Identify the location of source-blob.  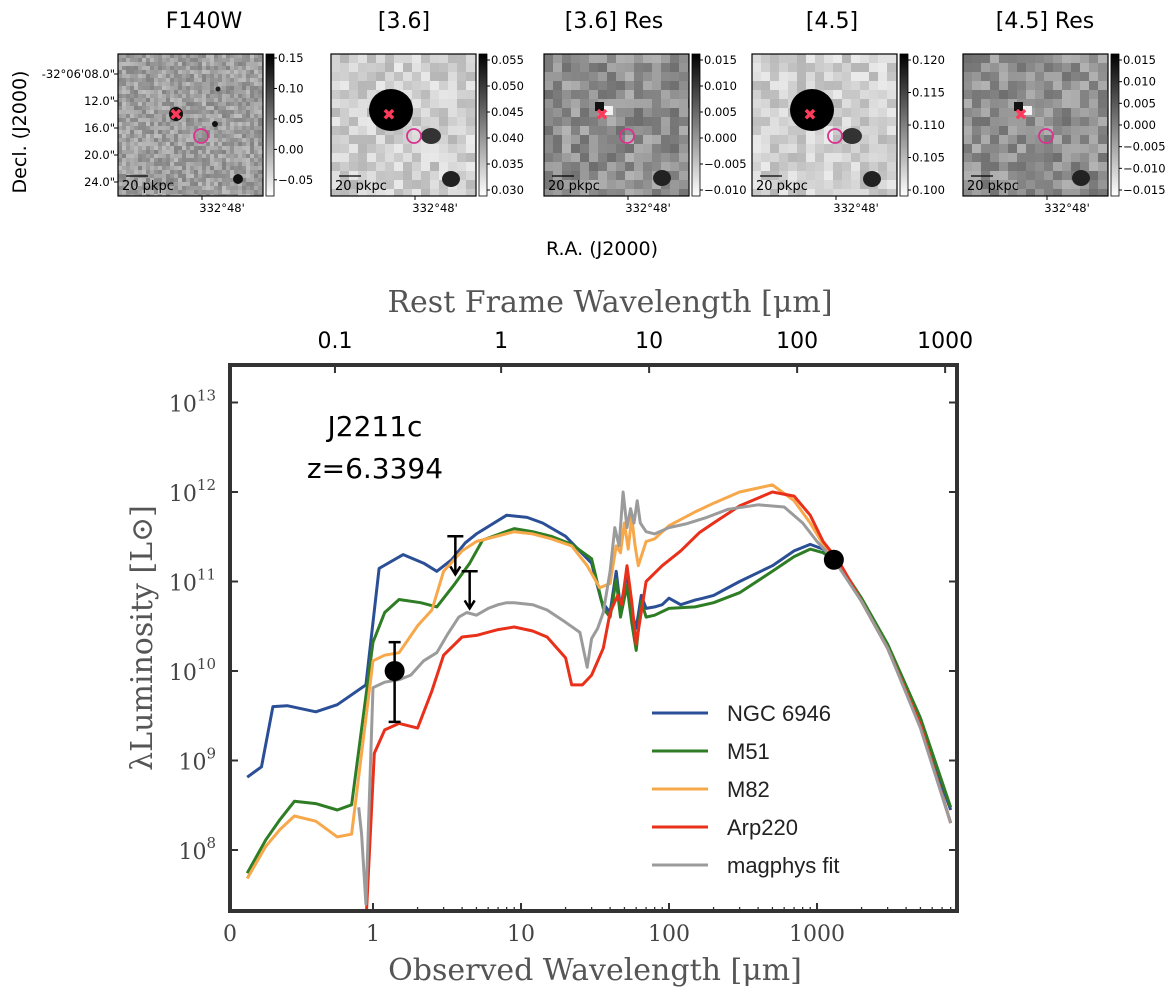
(1081, 178).